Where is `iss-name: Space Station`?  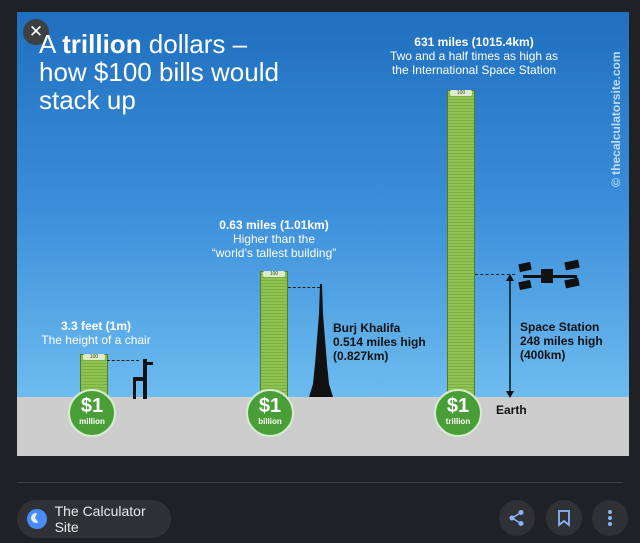
iss-name: Space Station is located at coordinates (560, 327).